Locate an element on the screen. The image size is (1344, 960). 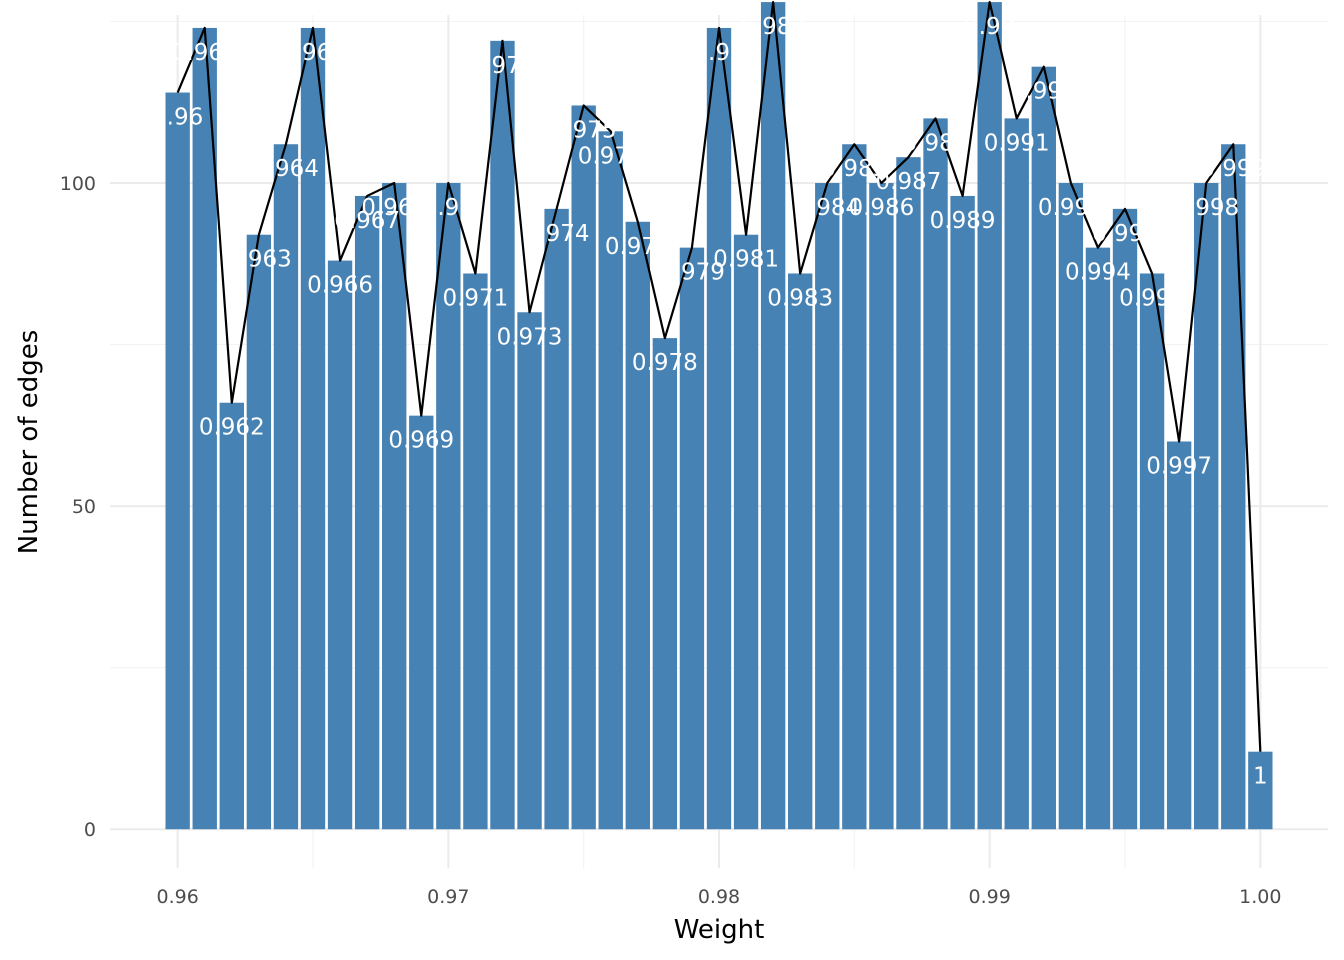
x-tick-label: 0.99 is located at coordinates (990, 897).